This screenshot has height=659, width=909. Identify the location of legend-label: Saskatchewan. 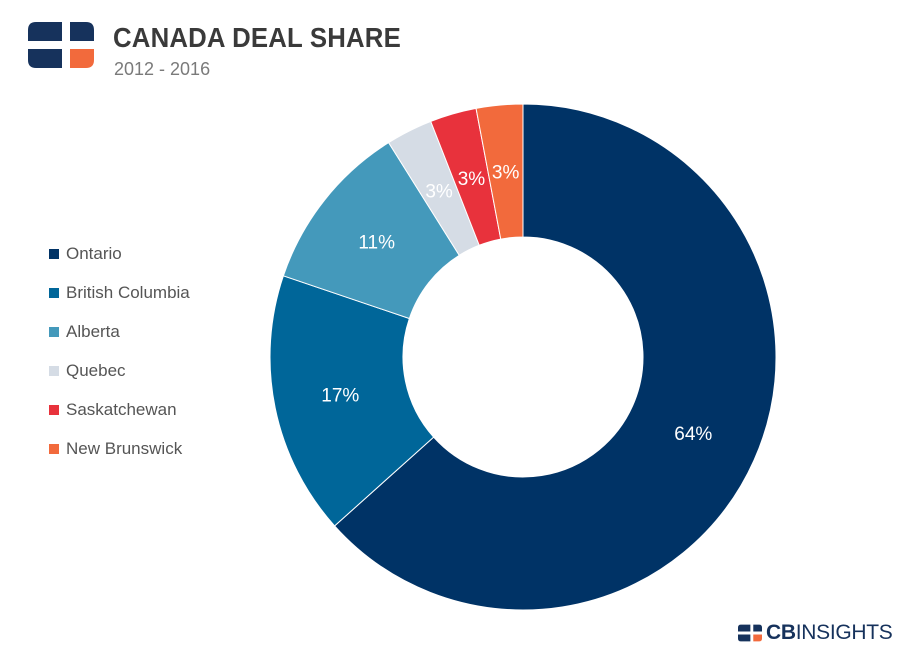
(121, 409).